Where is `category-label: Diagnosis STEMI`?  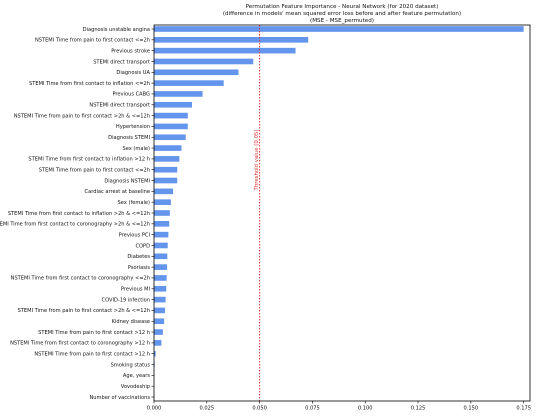
category-label: Diagnosis STEMI is located at coordinates (129, 138).